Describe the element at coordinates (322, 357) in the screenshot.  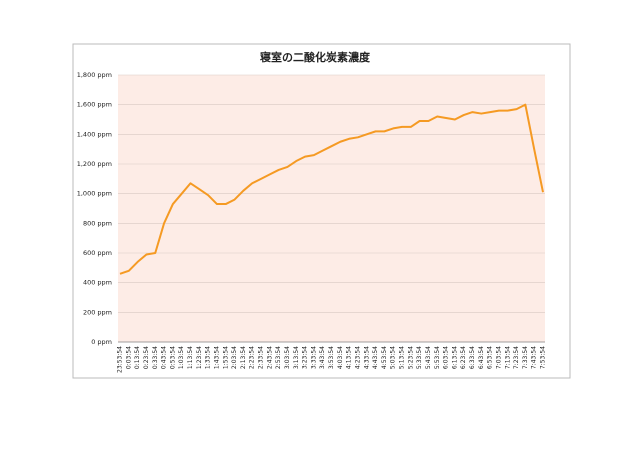
I see `x-tick-label: 3:43:54` at that location.